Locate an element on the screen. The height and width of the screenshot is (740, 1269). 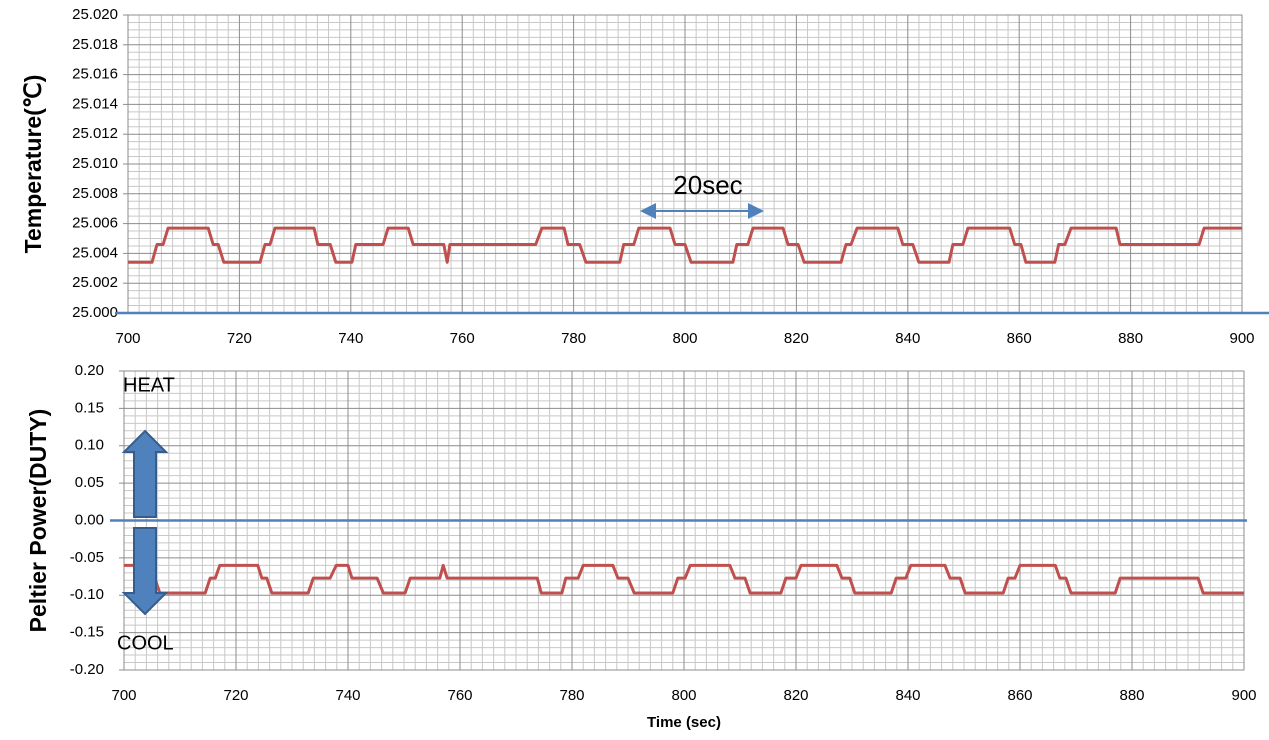
y-tick-label: 25.002 is located at coordinates (95, 282).